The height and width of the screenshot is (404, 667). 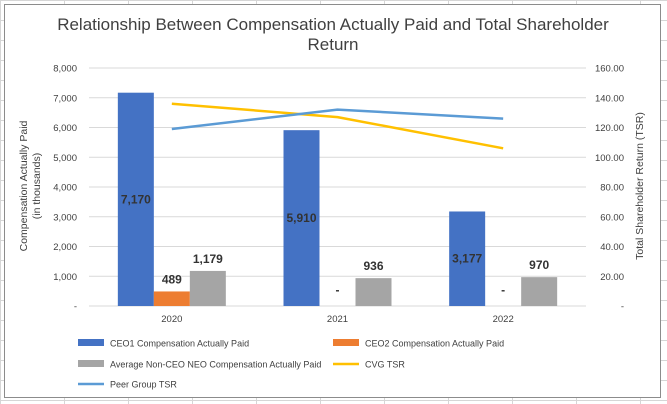 What do you see at coordinates (65, 98) in the screenshot?
I see `y-tick-label: 7,000` at bounding box center [65, 98].